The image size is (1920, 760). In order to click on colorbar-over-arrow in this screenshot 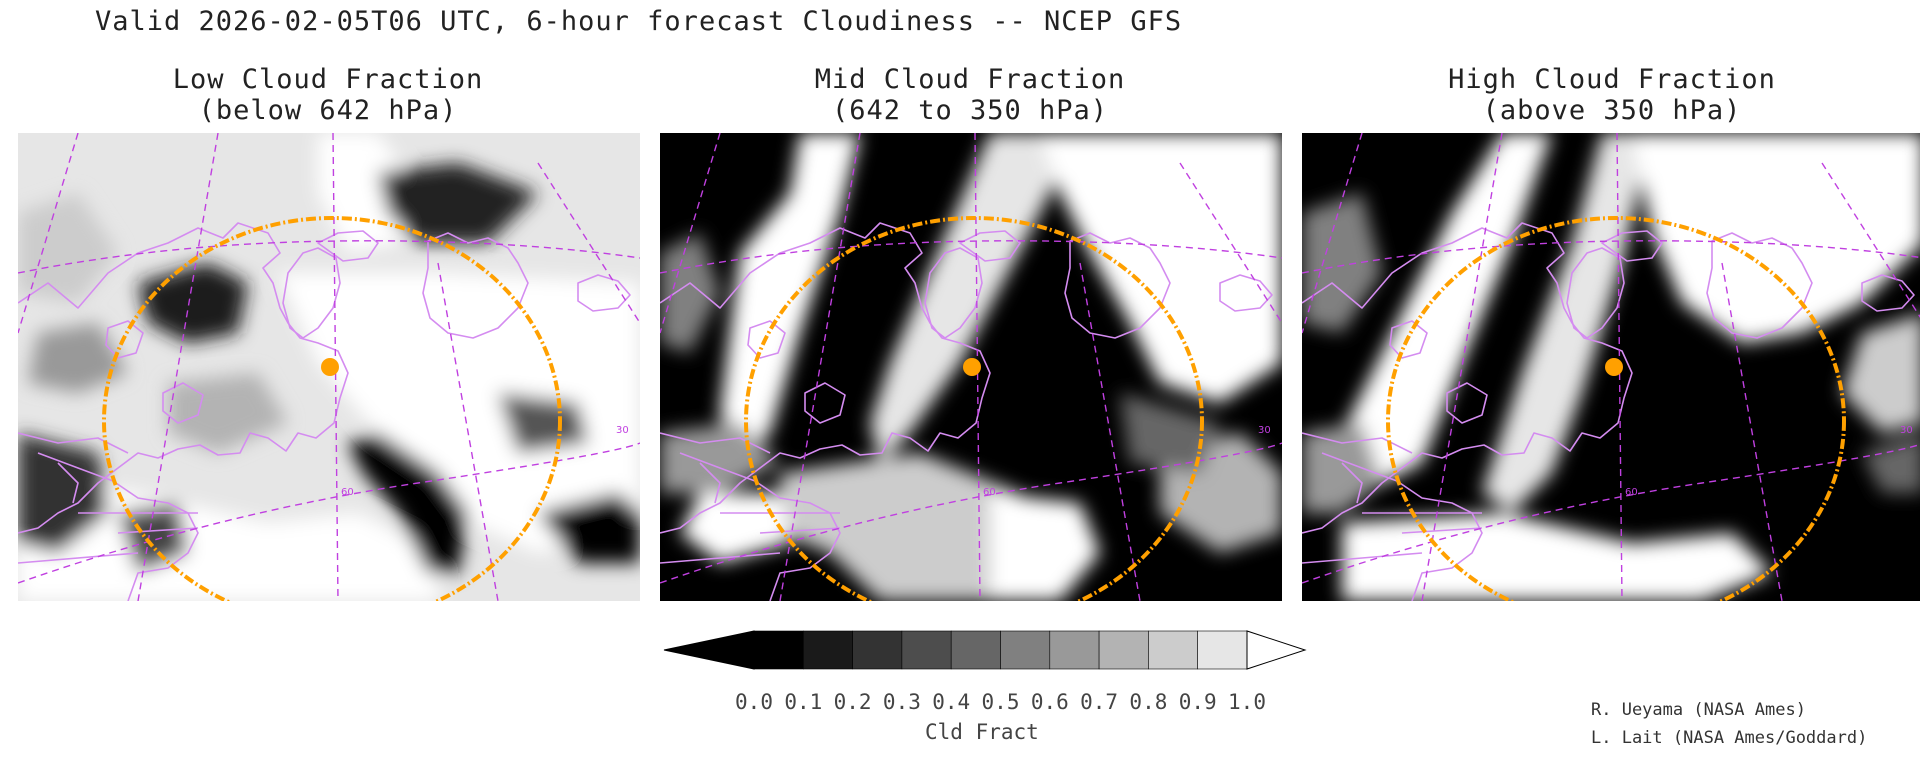, I will do `click(1276, 650)`.